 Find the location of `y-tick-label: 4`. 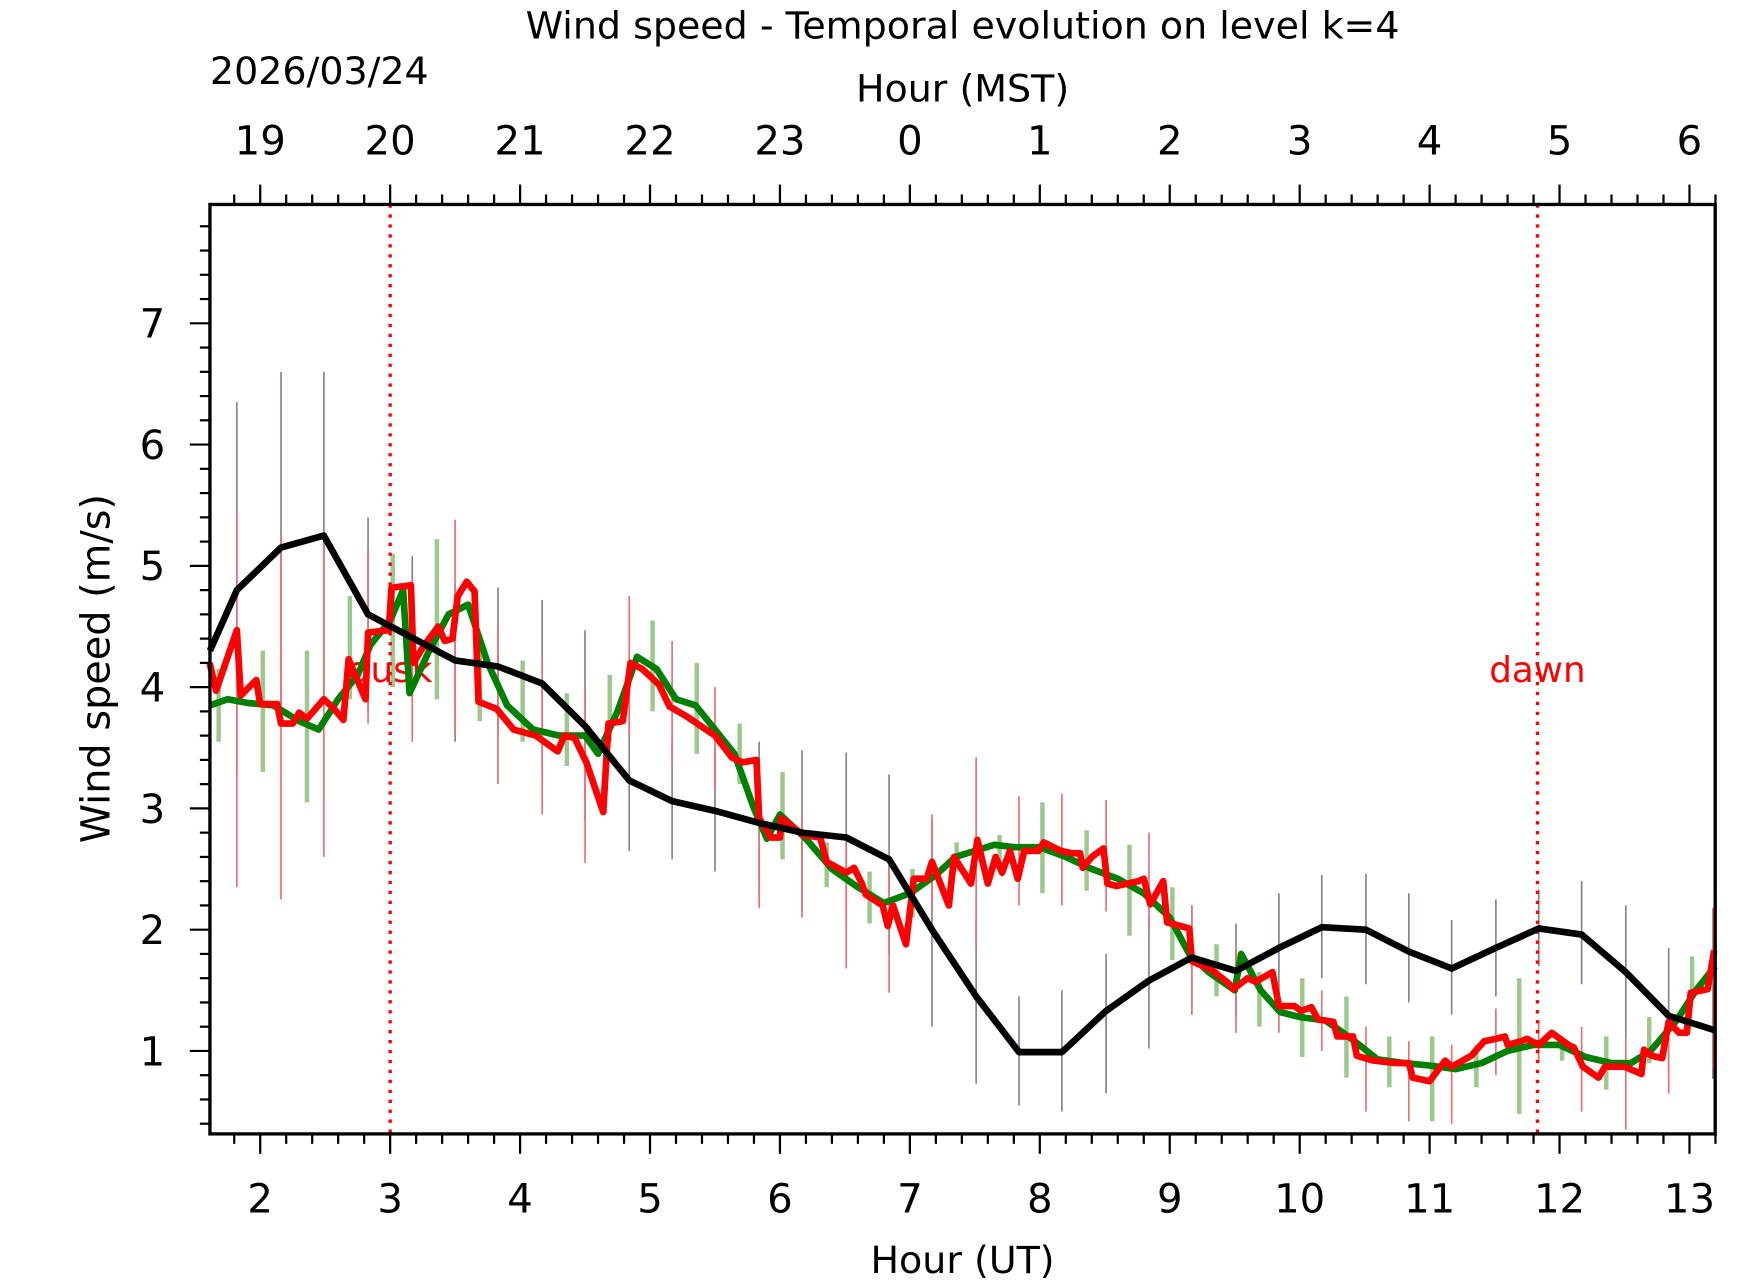

y-tick-label: 4 is located at coordinates (153, 689).